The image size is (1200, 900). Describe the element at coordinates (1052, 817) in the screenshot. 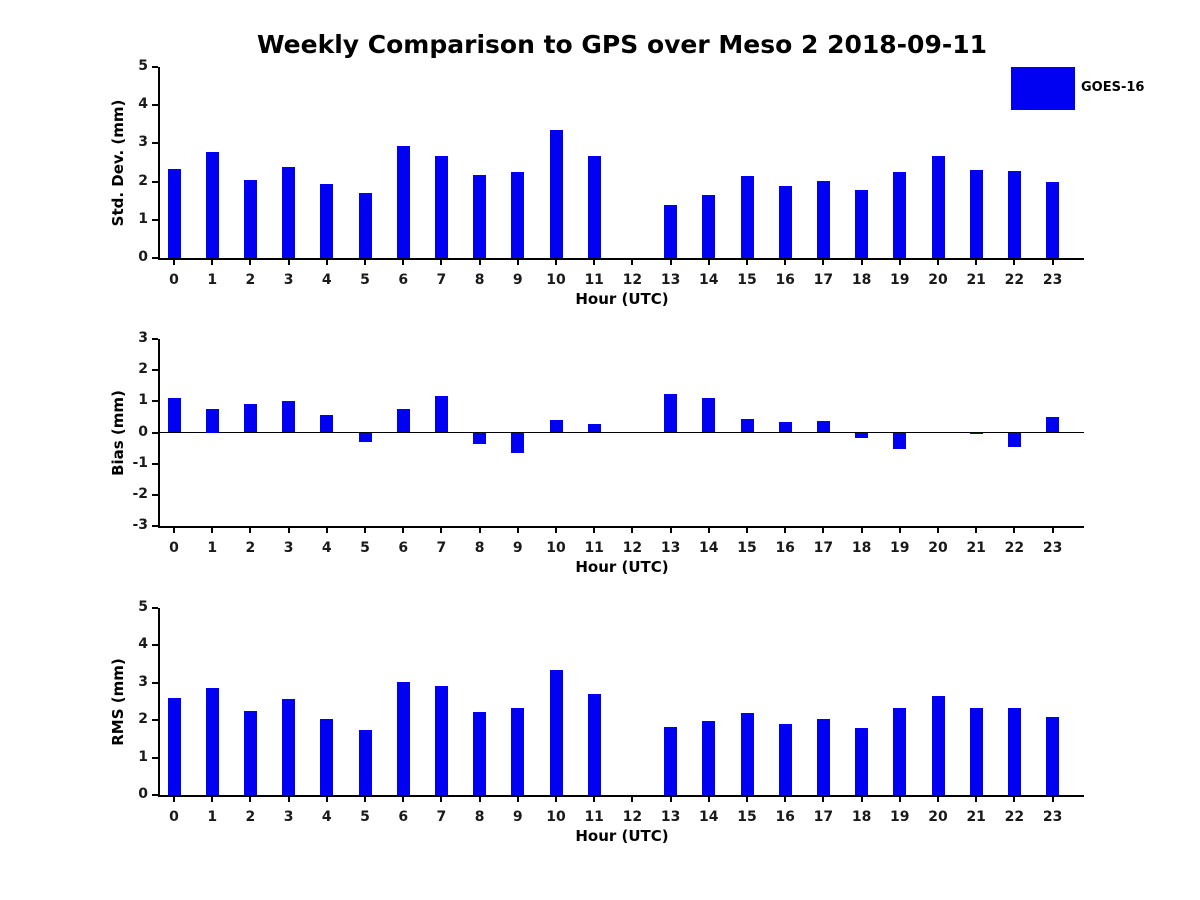

I see `x-tick-label-rms: 23` at that location.